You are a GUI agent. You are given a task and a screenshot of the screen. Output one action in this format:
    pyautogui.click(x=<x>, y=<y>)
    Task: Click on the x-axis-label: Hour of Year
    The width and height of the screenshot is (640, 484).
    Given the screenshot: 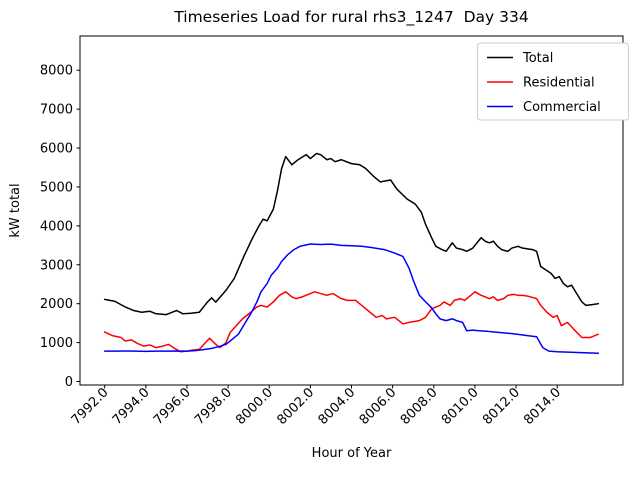 What is the action you would take?
    pyautogui.click(x=352, y=453)
    